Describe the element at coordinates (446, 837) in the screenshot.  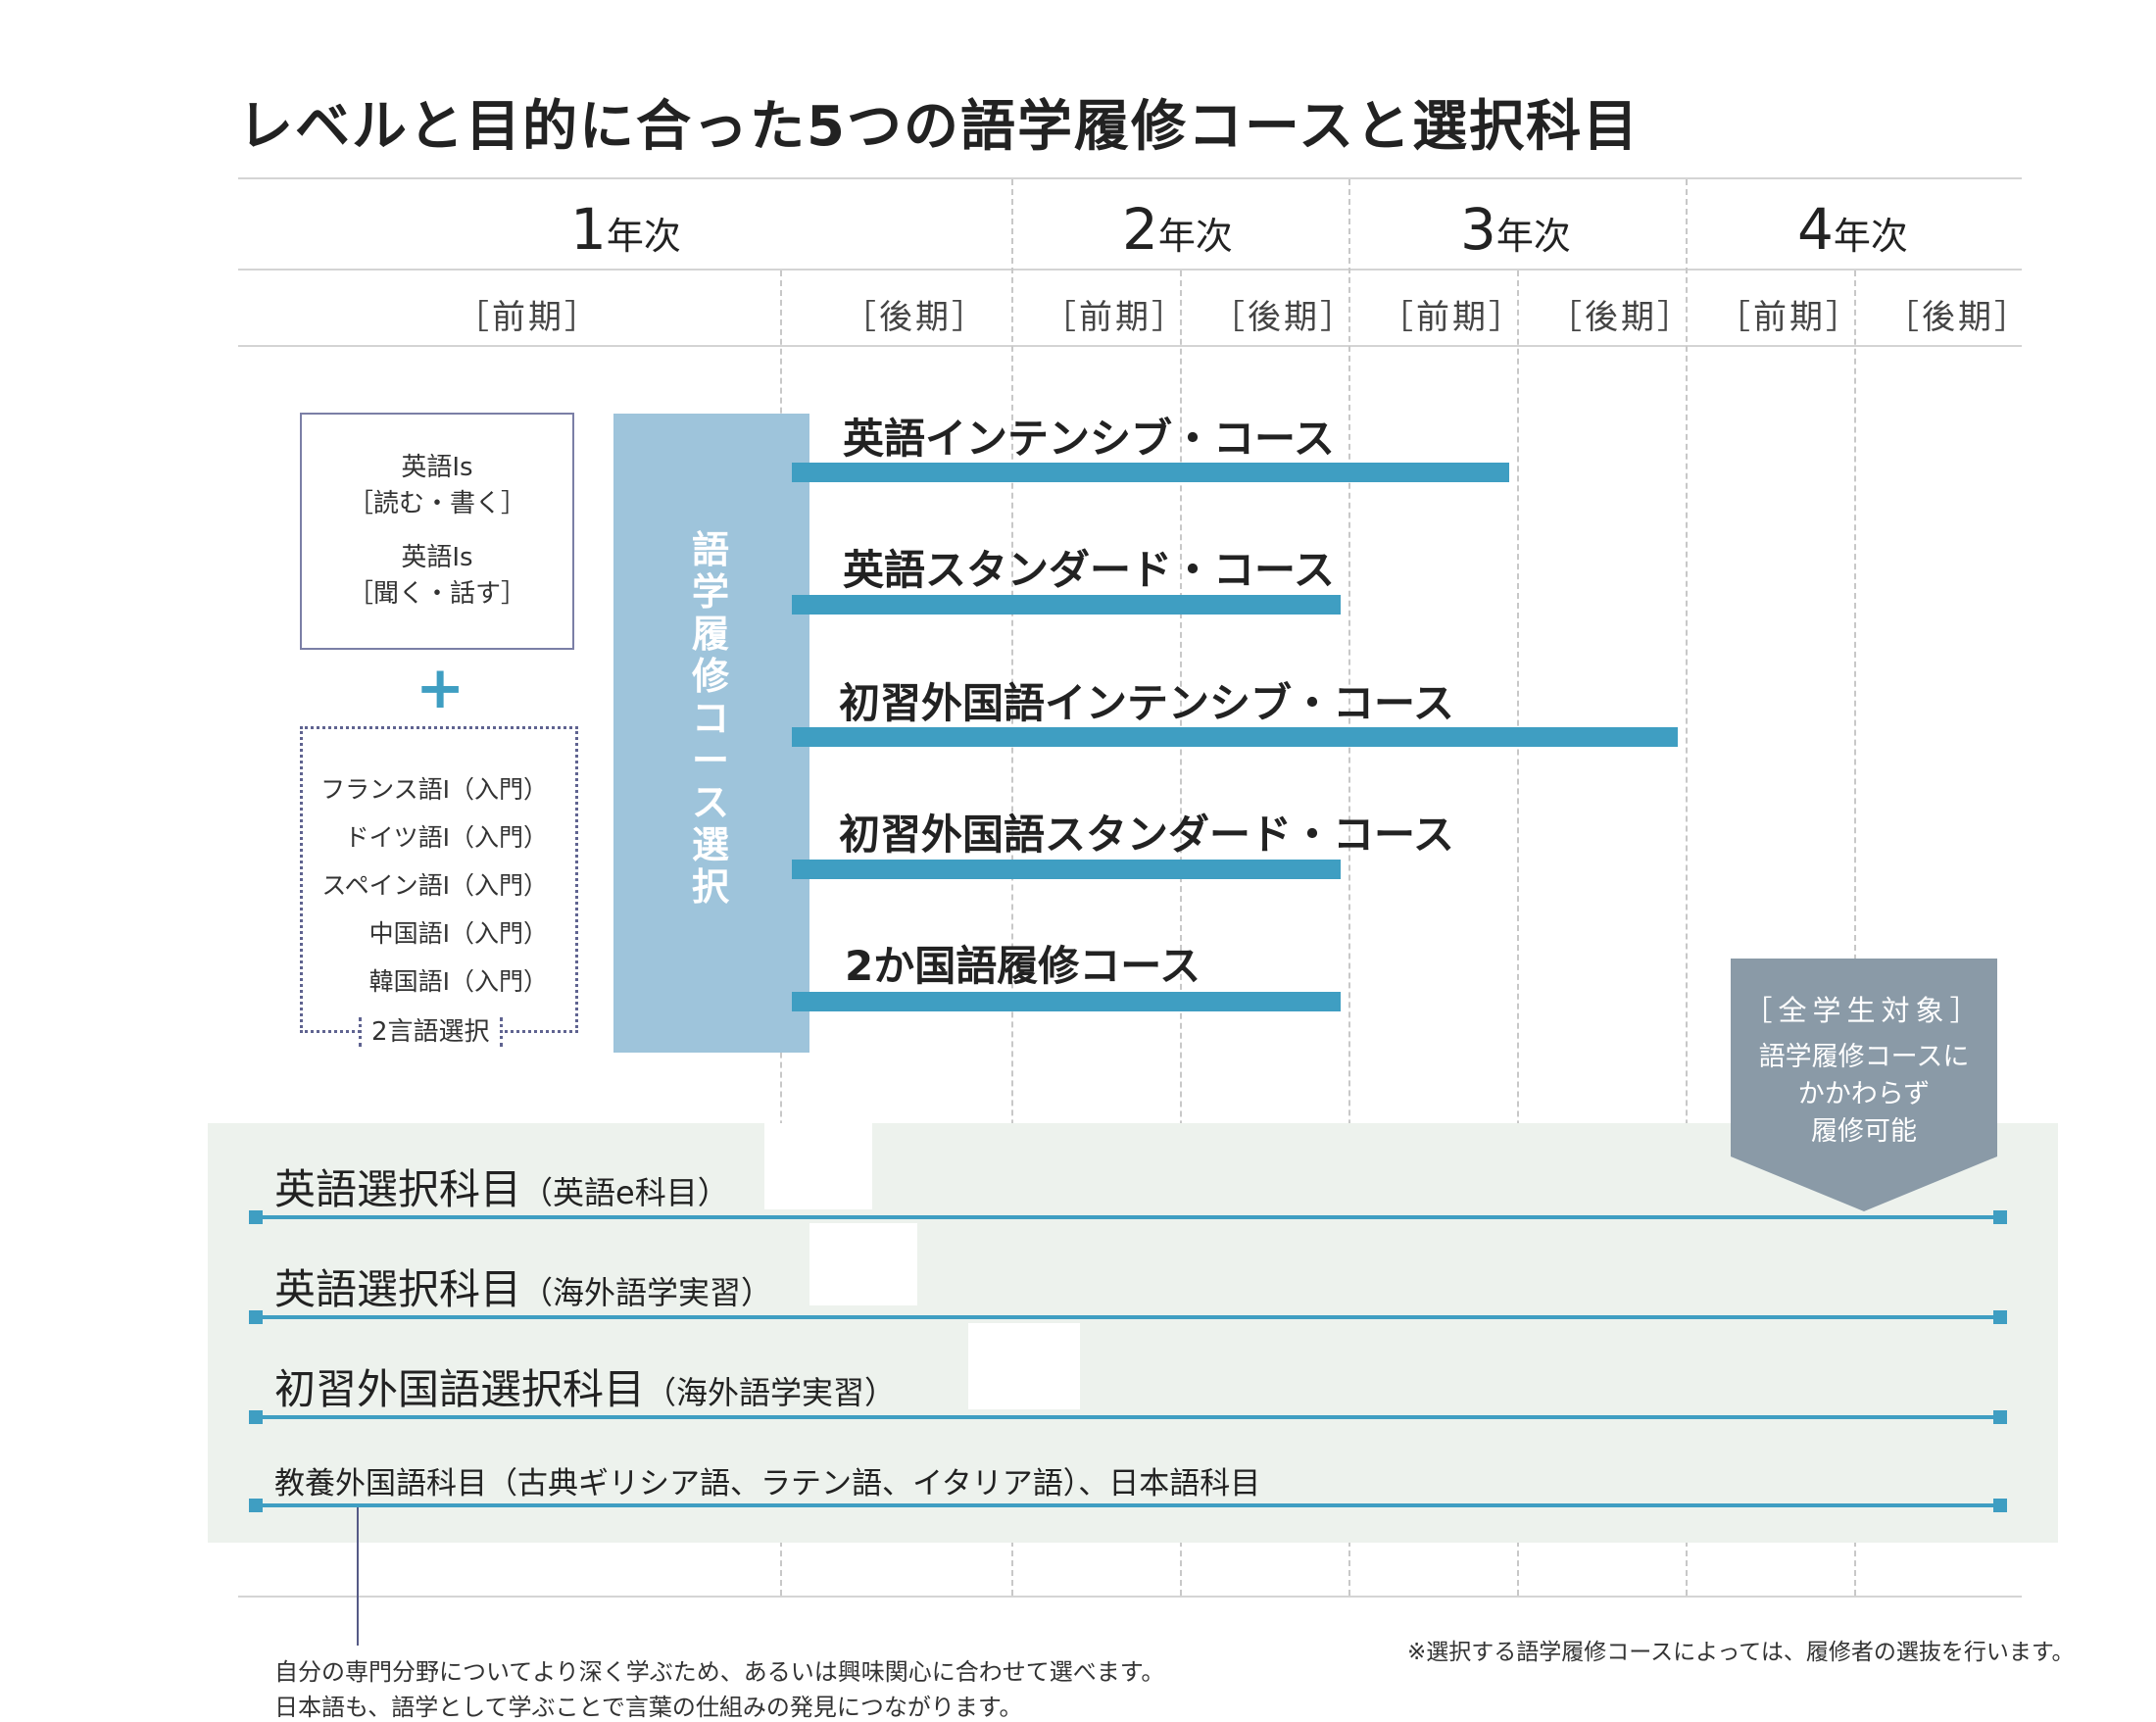
I see `language-item: ドイツ語Ⅰ（入門）` at that location.